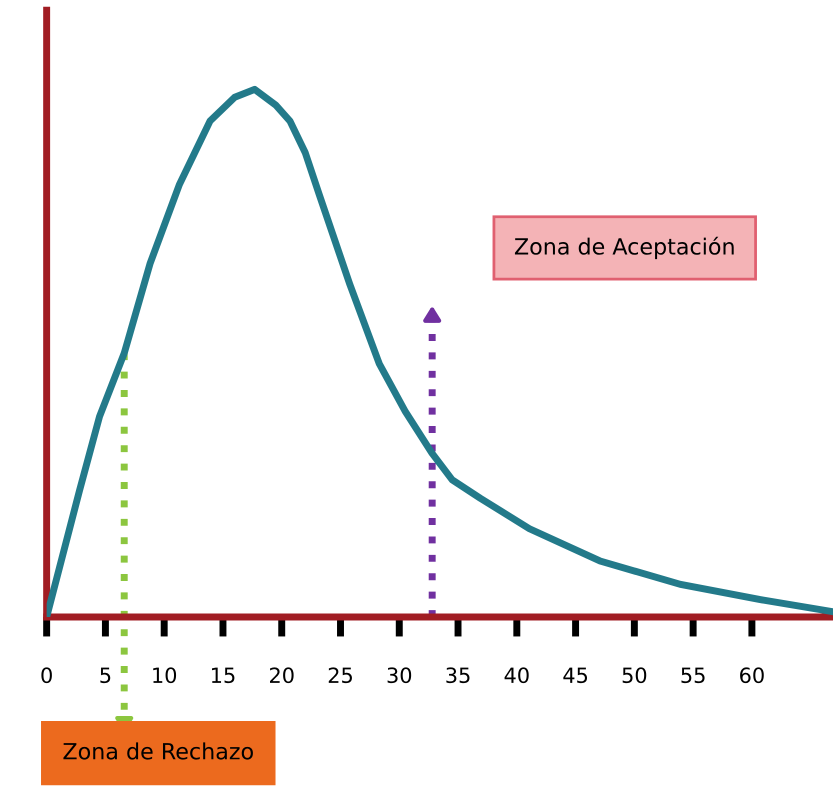 This screenshot has height=787, width=833. Describe the element at coordinates (575, 676) in the screenshot. I see `x-tick-label: 45` at that location.